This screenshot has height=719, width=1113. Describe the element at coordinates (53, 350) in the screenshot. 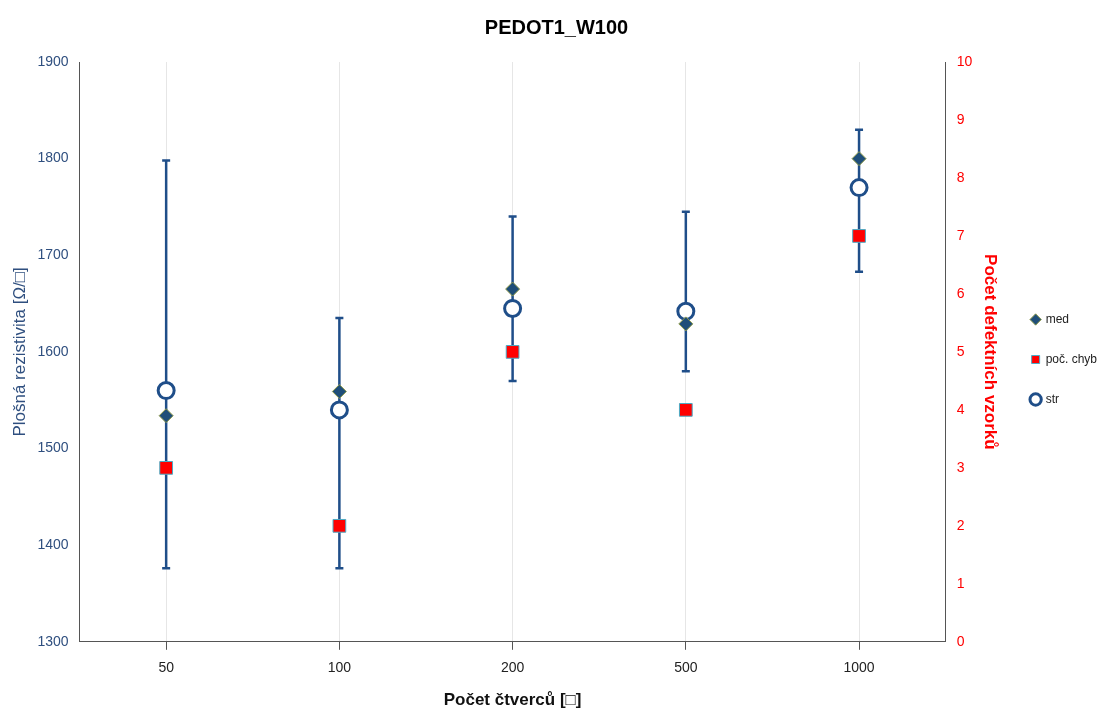

I see `y-tick-label: 1600` at that location.